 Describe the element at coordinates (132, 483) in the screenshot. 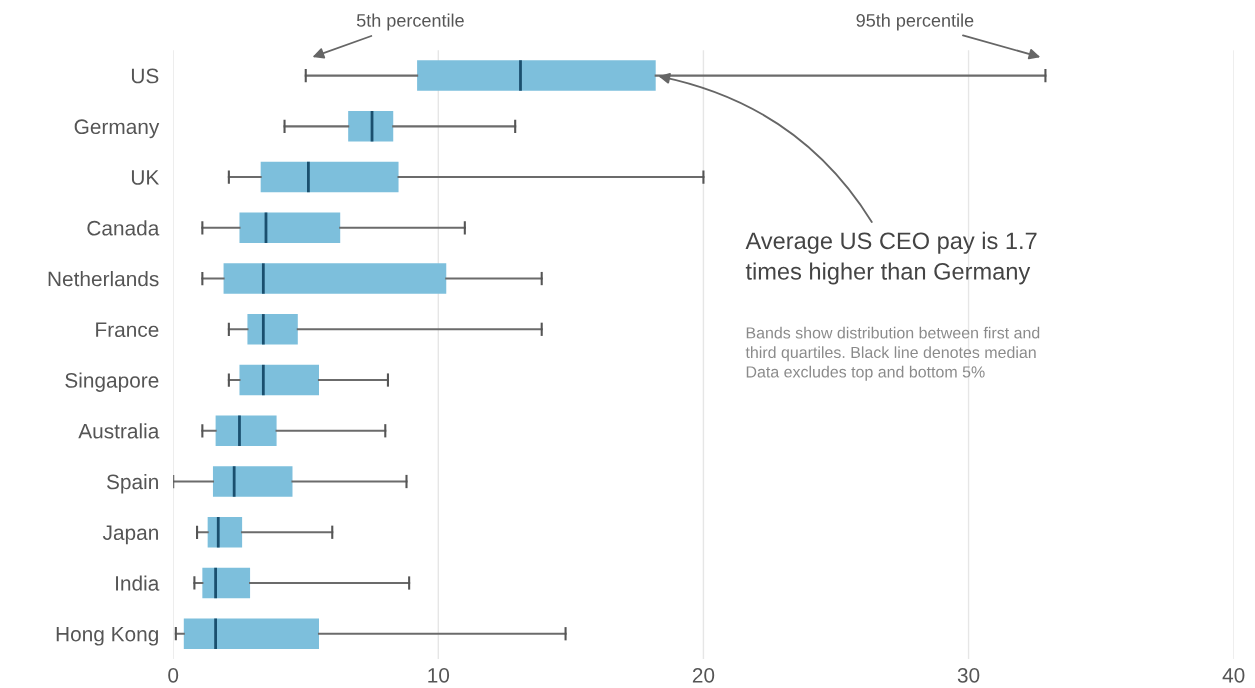

I see `y-tick-label: Spain` at that location.